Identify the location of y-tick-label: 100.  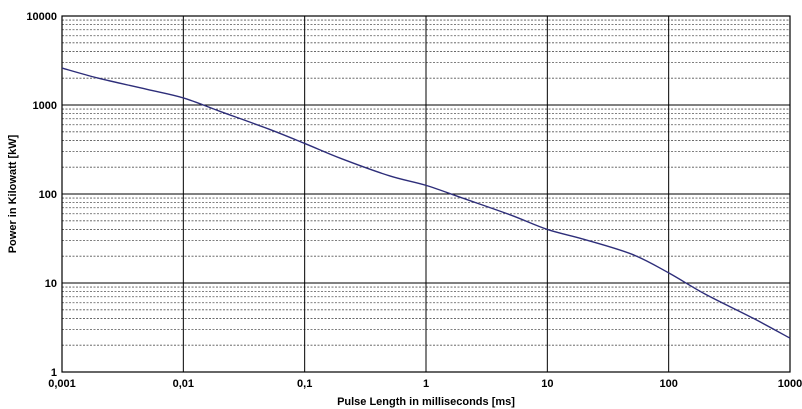
(48, 195).